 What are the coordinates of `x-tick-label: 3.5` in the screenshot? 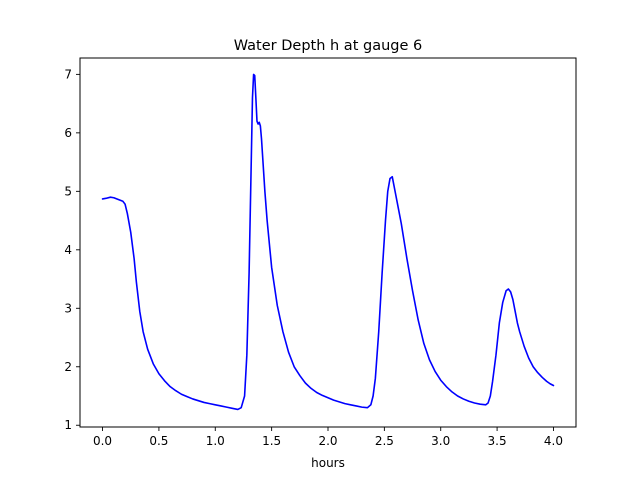 It's located at (497, 441).